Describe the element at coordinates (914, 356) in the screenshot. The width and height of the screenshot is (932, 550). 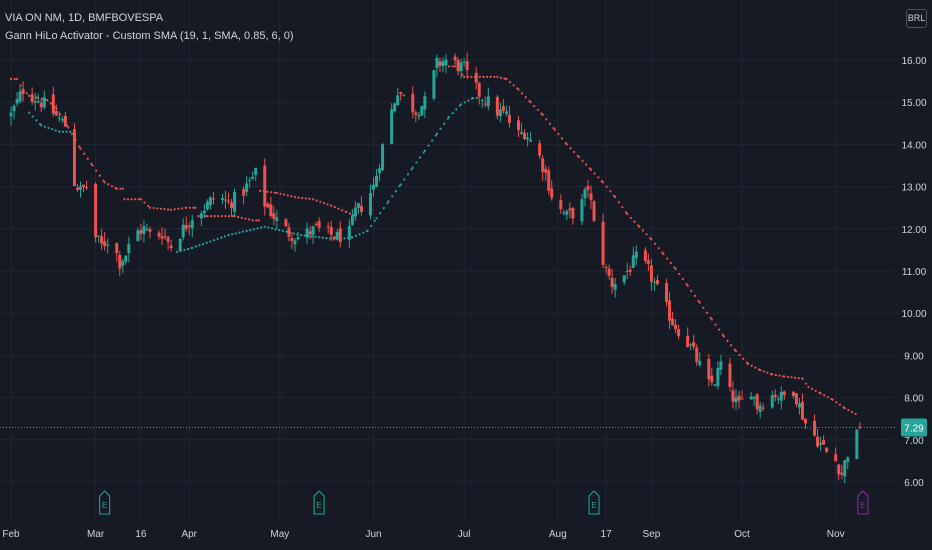
I see `y-tick-label: 9.00` at that location.